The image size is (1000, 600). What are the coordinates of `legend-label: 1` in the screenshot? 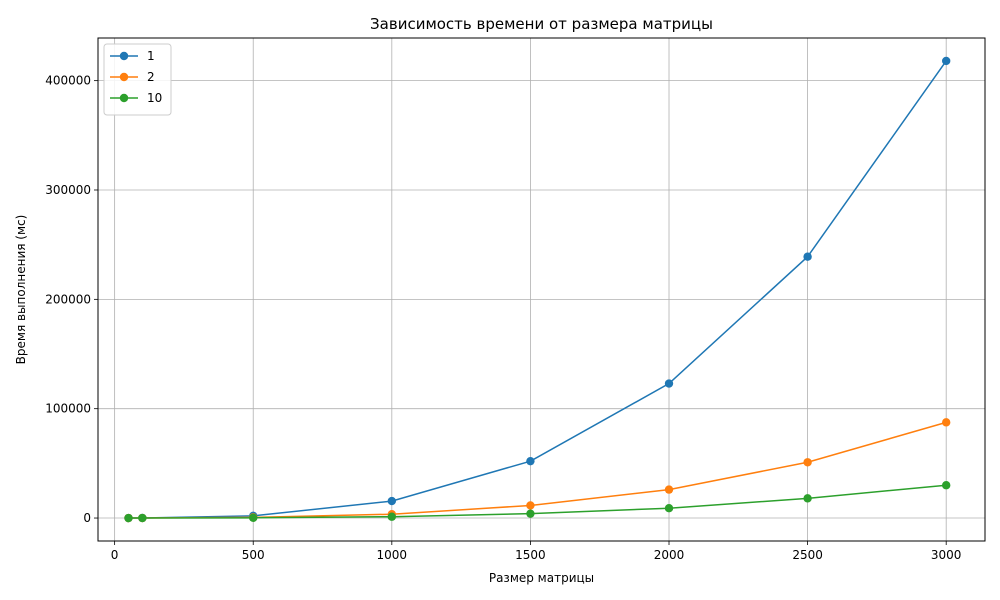 It's located at (151, 56).